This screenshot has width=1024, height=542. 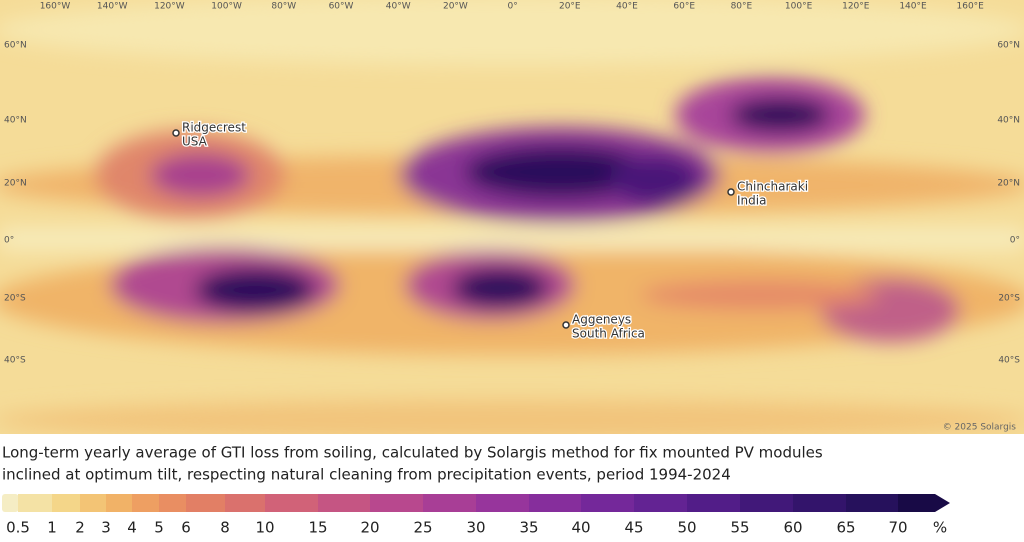 I want to click on longitude-label: 40°W, so click(x=398, y=7).